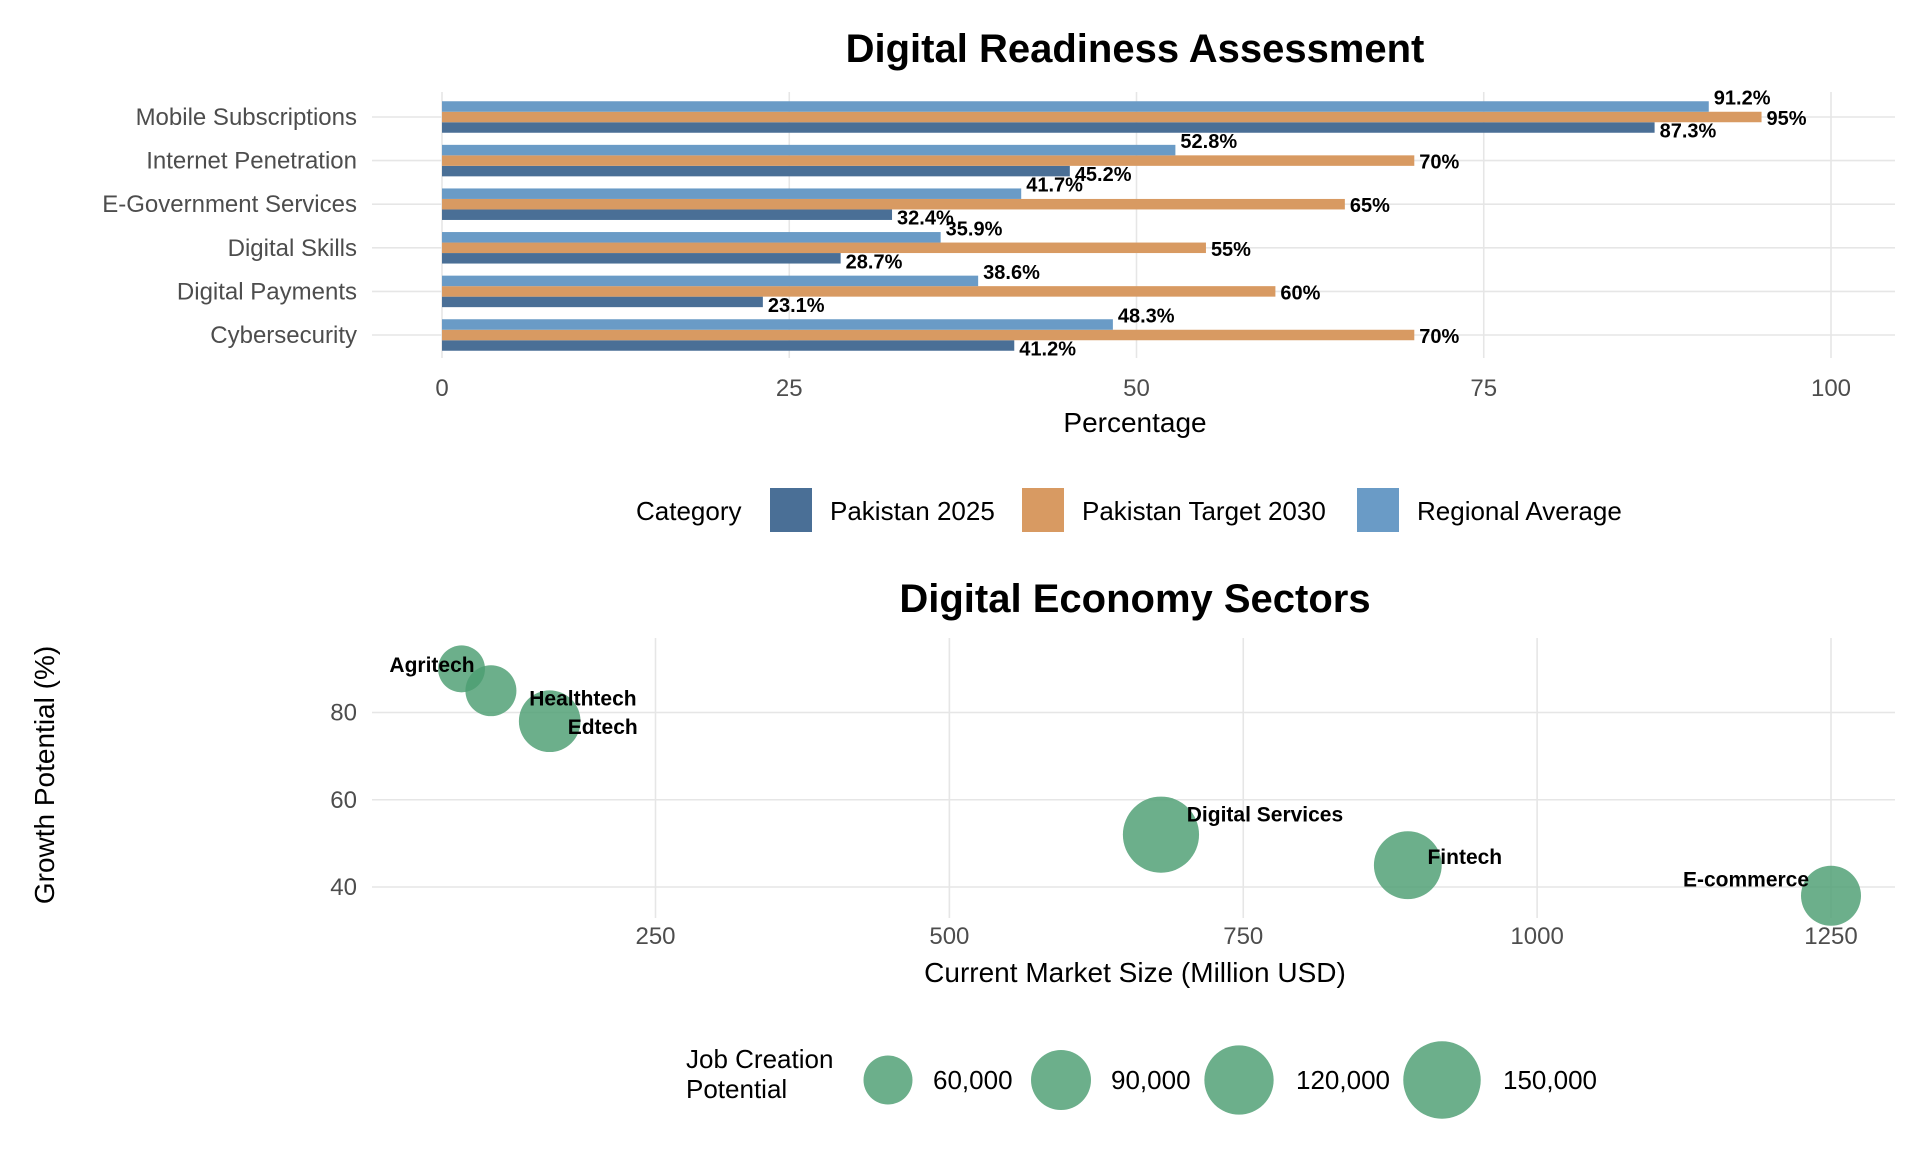 The image size is (1920, 1157). What do you see at coordinates (1135, 49) in the screenshot?
I see `chart-title: Digital Readiness Assessment` at bounding box center [1135, 49].